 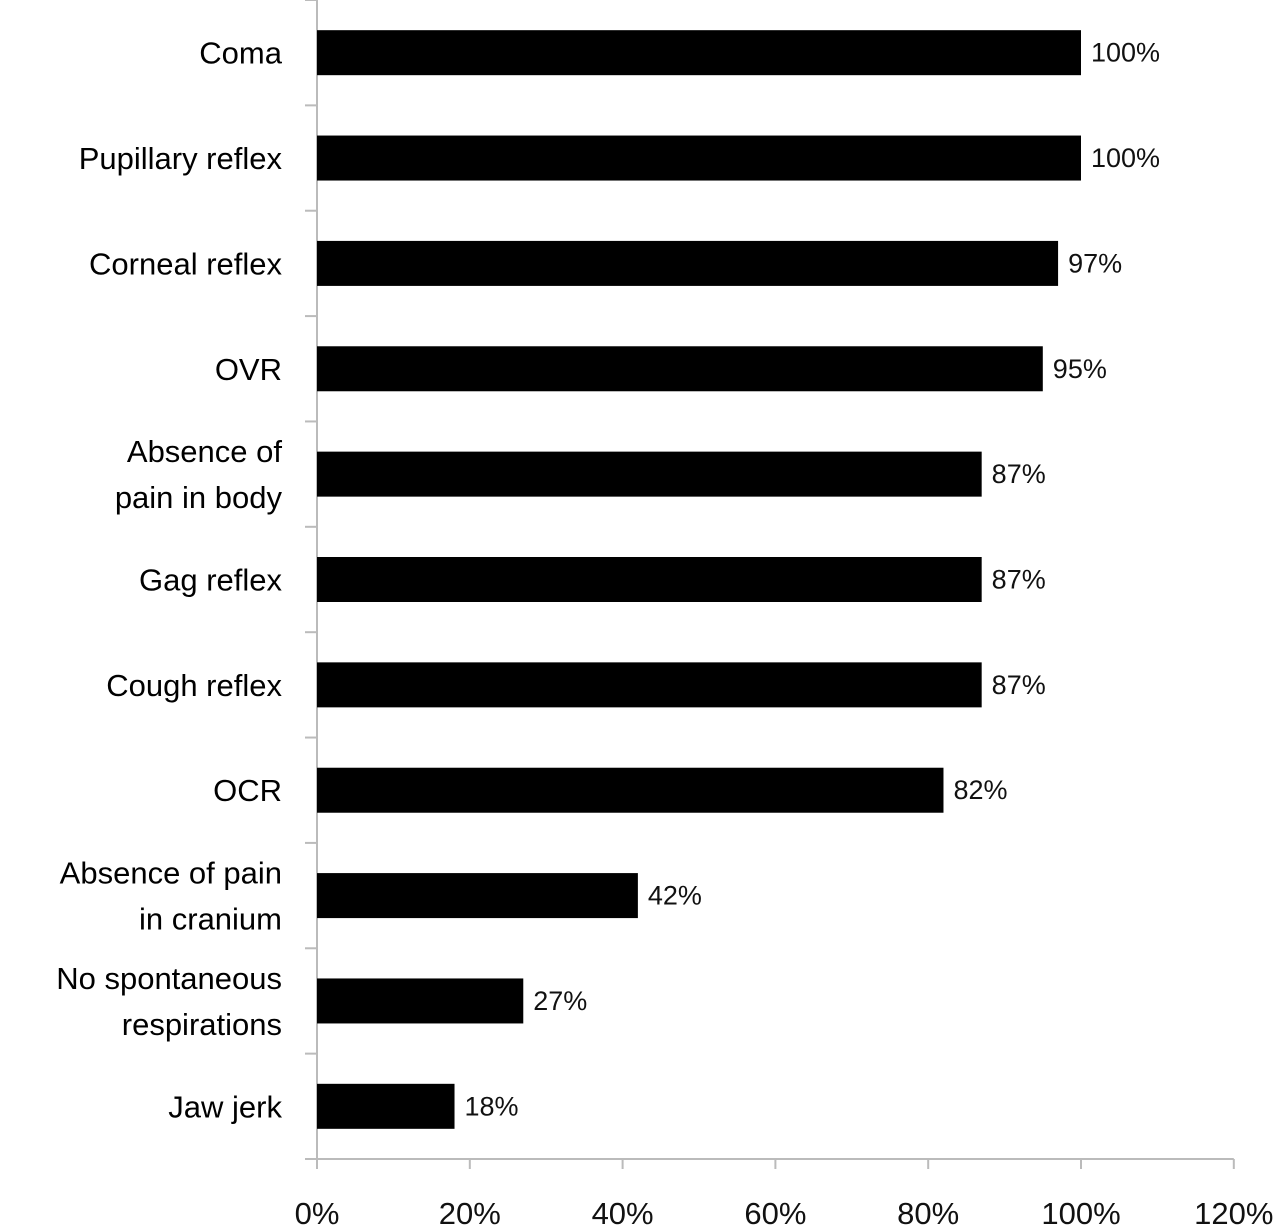 I want to click on data-label: 97%, so click(x=1095, y=263).